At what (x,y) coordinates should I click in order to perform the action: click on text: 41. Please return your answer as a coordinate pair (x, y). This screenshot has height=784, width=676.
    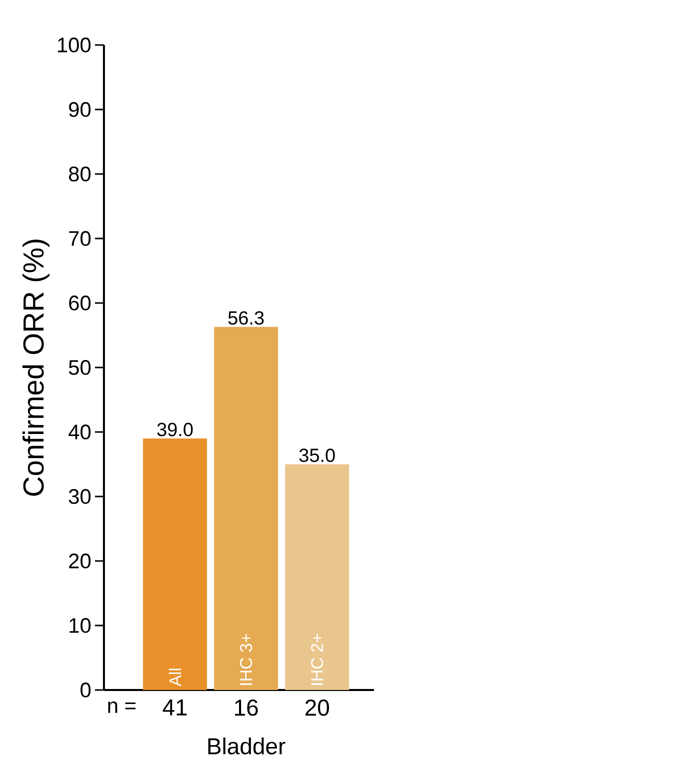
    Looking at the image, I should click on (174, 708).